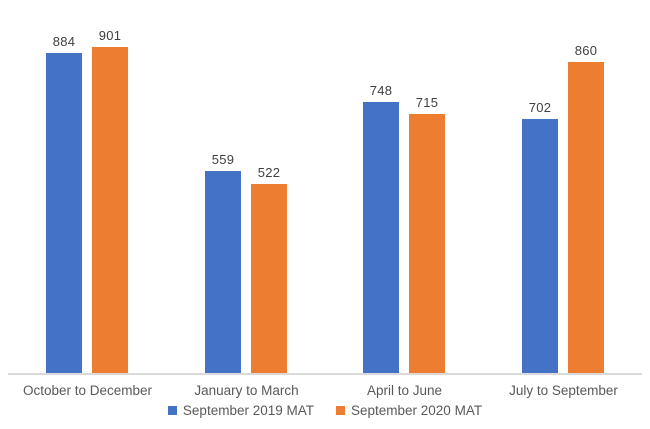 This screenshot has height=429, width=650. What do you see at coordinates (404, 390) in the screenshot?
I see `x-axis-label: April to June` at bounding box center [404, 390].